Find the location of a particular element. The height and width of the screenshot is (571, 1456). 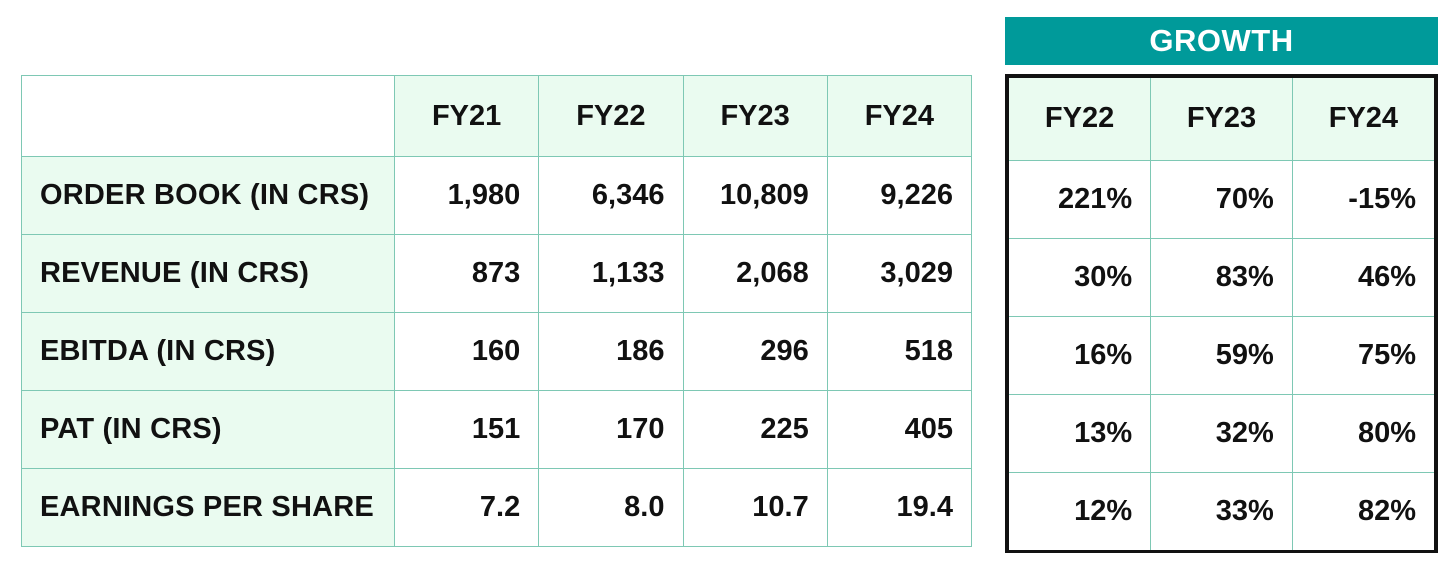

cell-value: 8.0 is located at coordinates (611, 507).